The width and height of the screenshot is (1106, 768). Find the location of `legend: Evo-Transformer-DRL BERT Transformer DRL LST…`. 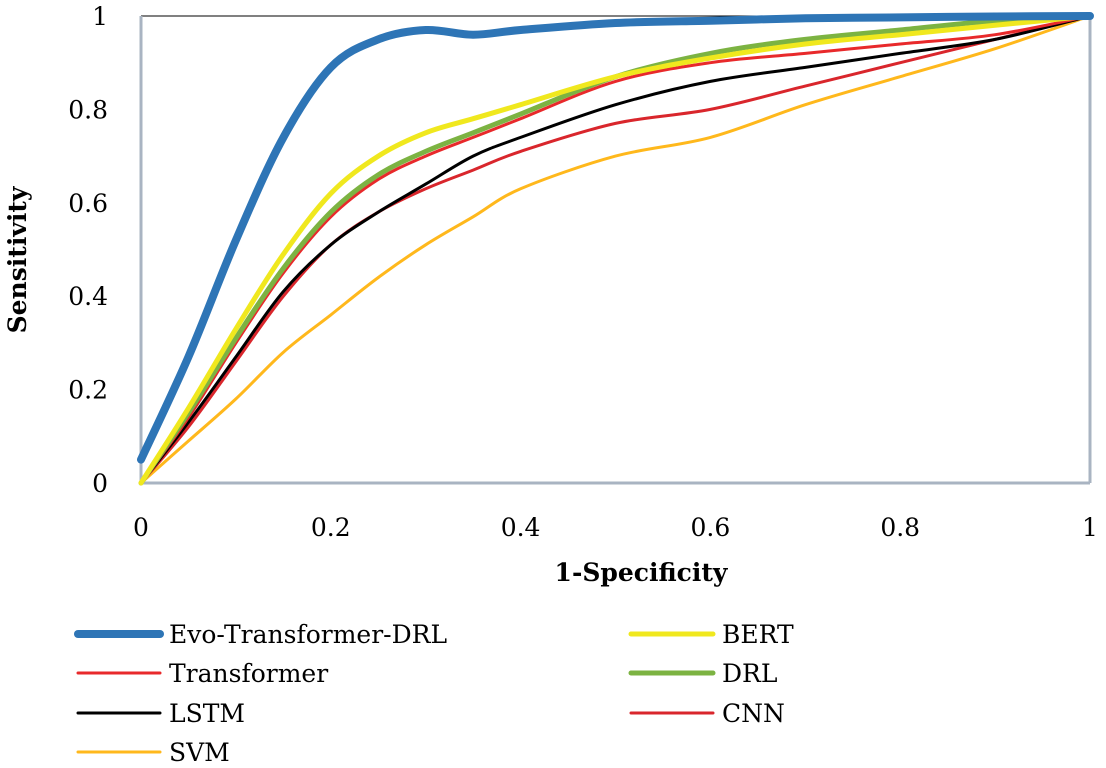

legend: Evo-Transformer-DRL BERT Transformer DRL LST… is located at coordinates (434, 693).